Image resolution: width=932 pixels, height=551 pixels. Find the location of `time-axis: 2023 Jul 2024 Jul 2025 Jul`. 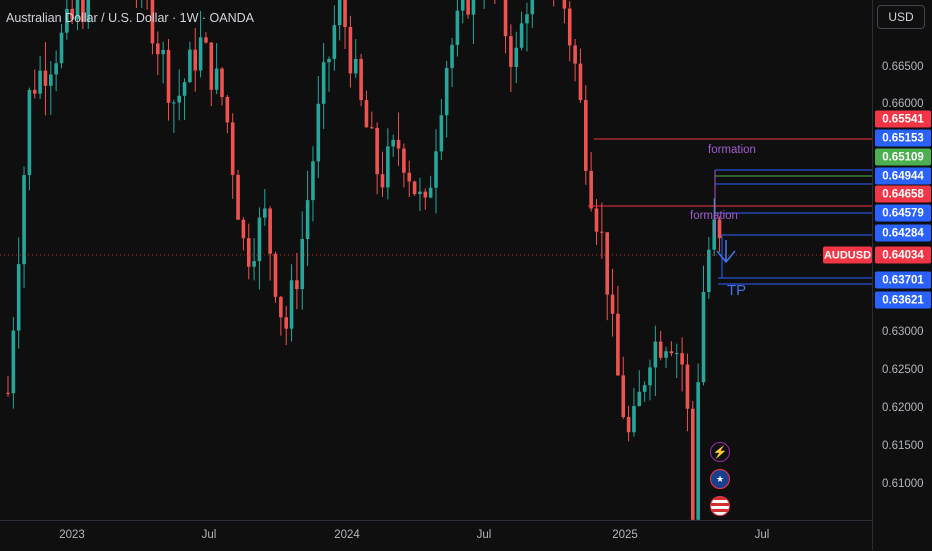

time-axis: 2023 Jul 2024 Jul 2025 Jul is located at coordinates (436, 535).